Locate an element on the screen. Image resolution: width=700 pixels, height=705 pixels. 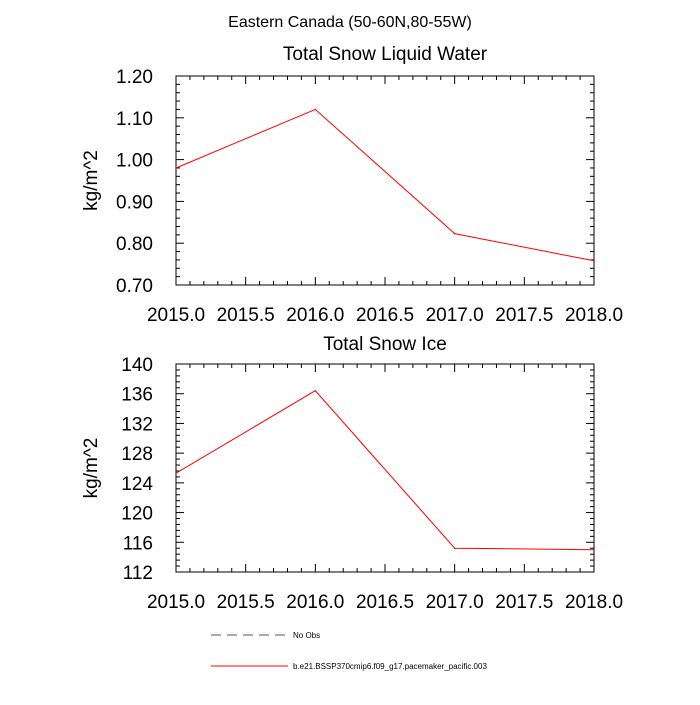
y-tick-label: 140 is located at coordinates (137, 365).